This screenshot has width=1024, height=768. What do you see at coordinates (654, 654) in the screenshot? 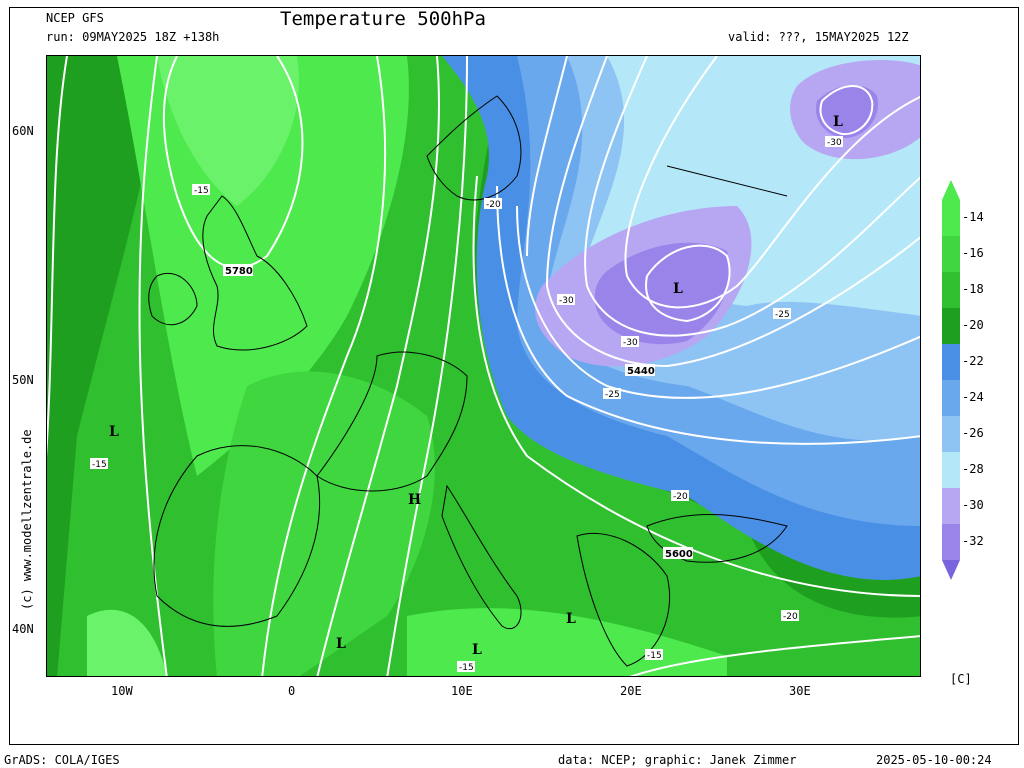
I see `isotherm-box-minus15-east` at bounding box center [654, 654].